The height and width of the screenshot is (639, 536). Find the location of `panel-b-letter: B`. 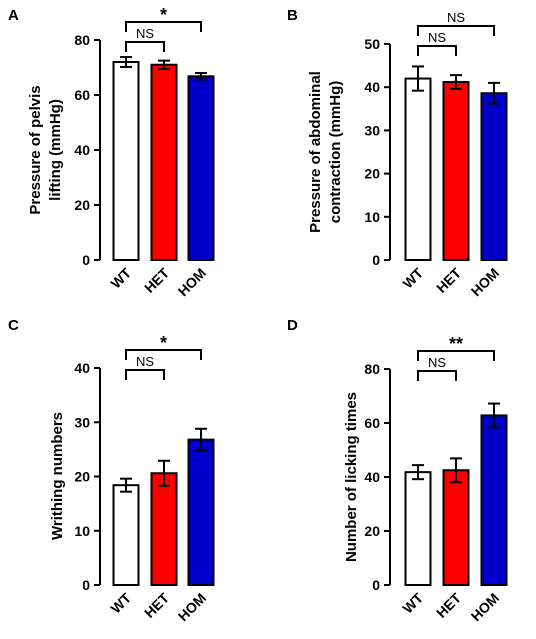

panel-b-letter: B is located at coordinates (292, 15).